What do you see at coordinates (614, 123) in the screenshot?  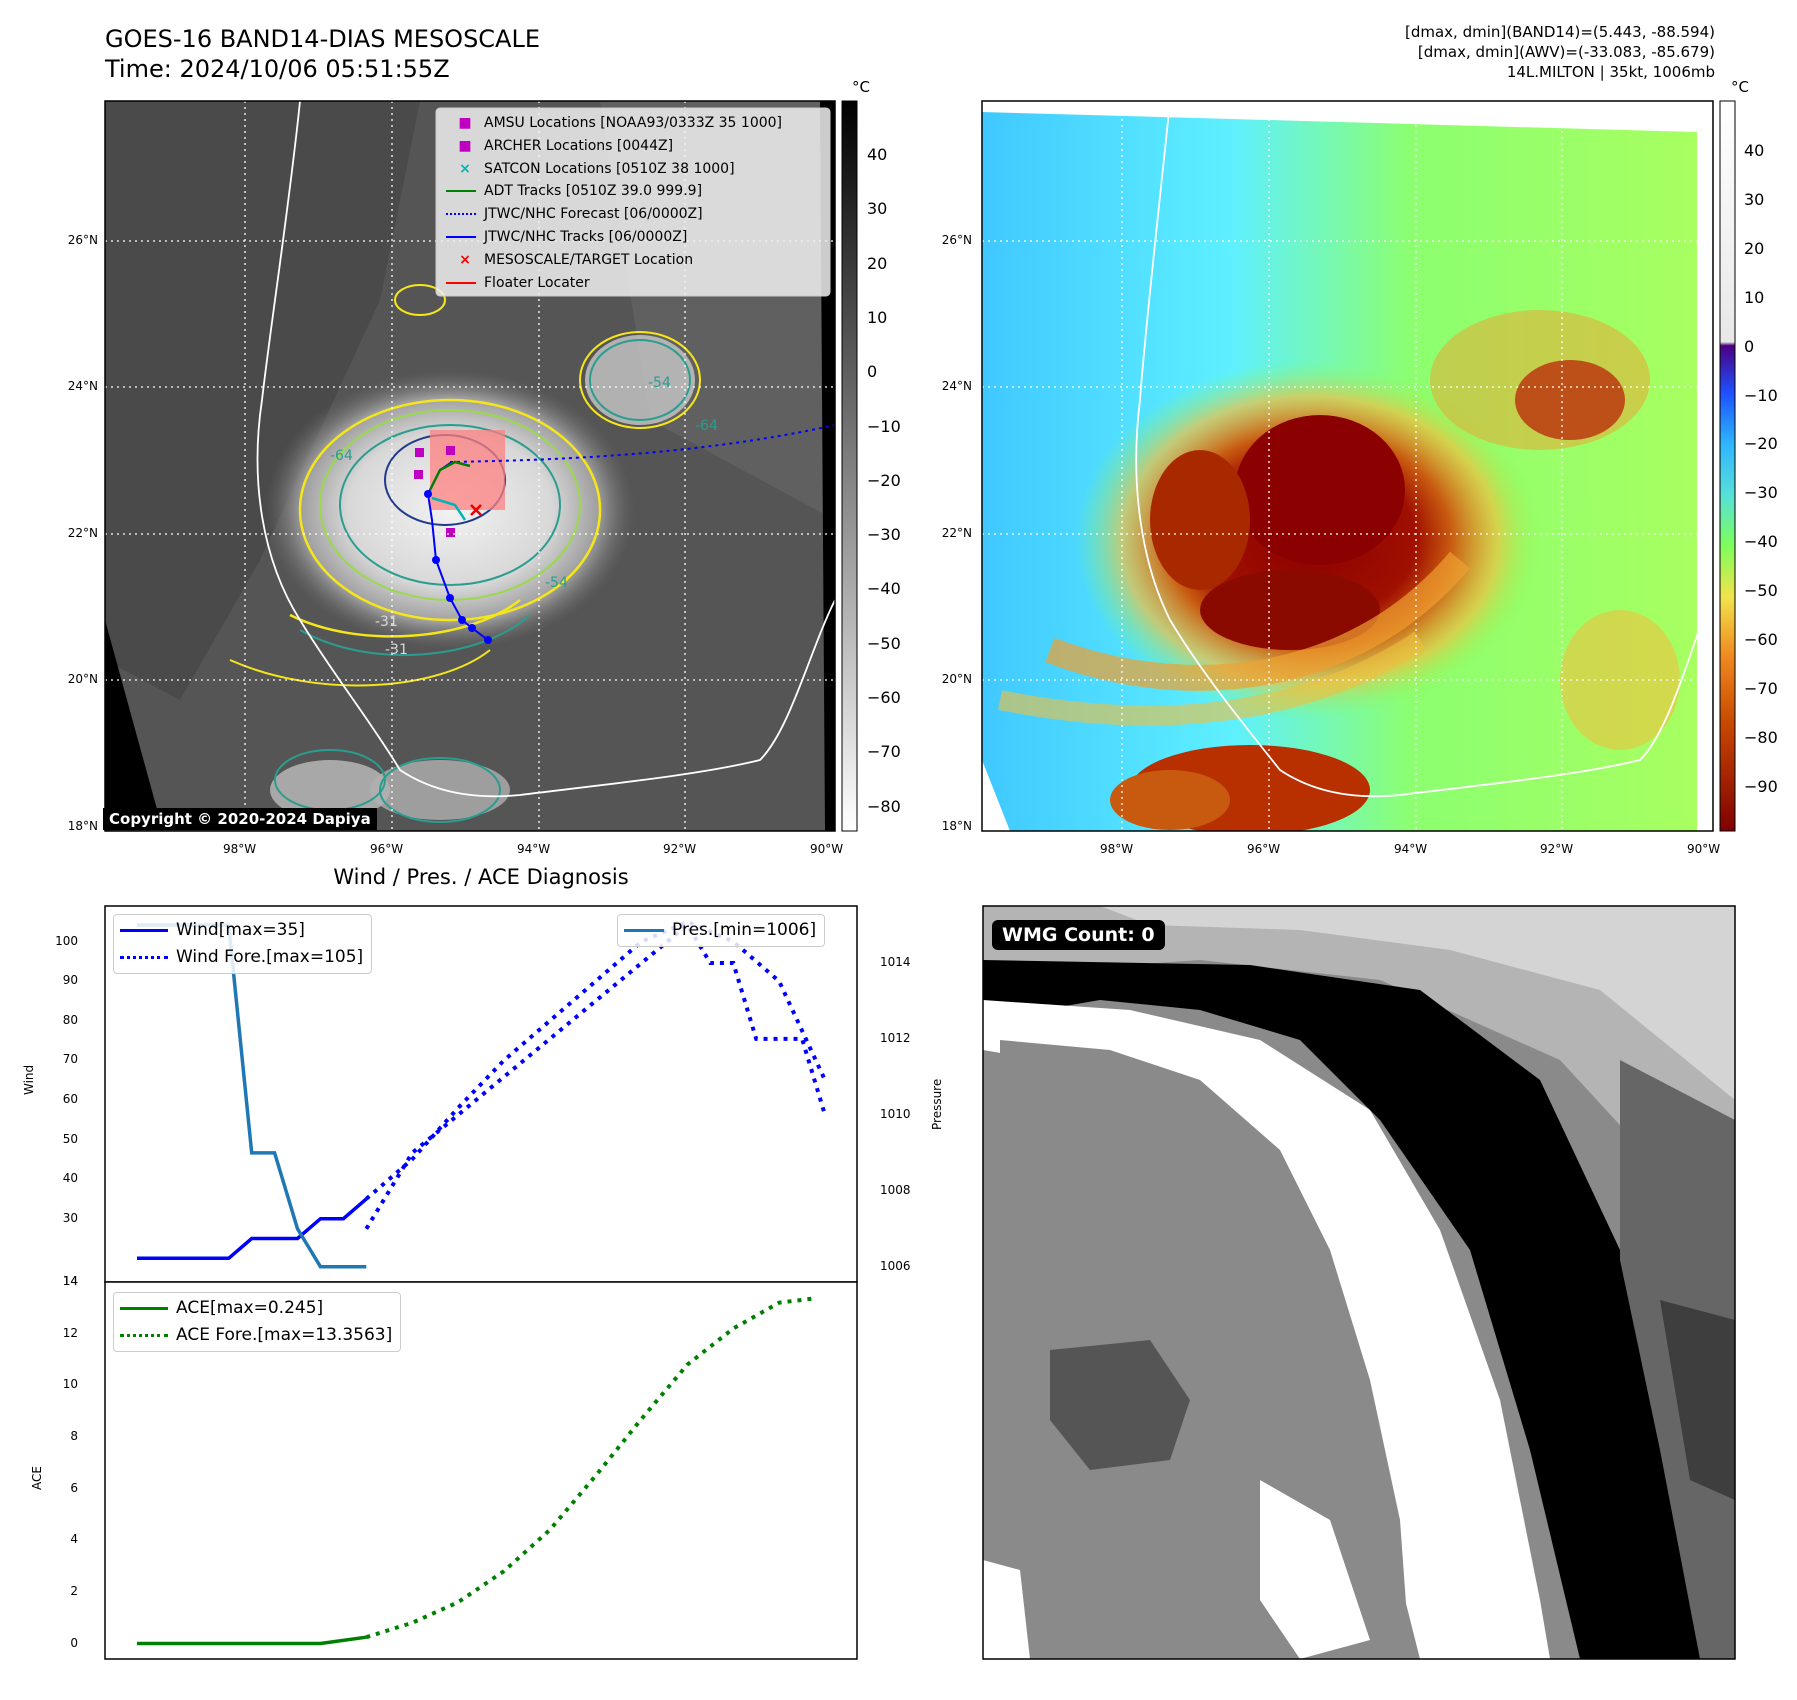 I see `legend-entry-amsu: ■ AMSU Locations [NOAA93/0333Z 35 1000]` at bounding box center [614, 123].